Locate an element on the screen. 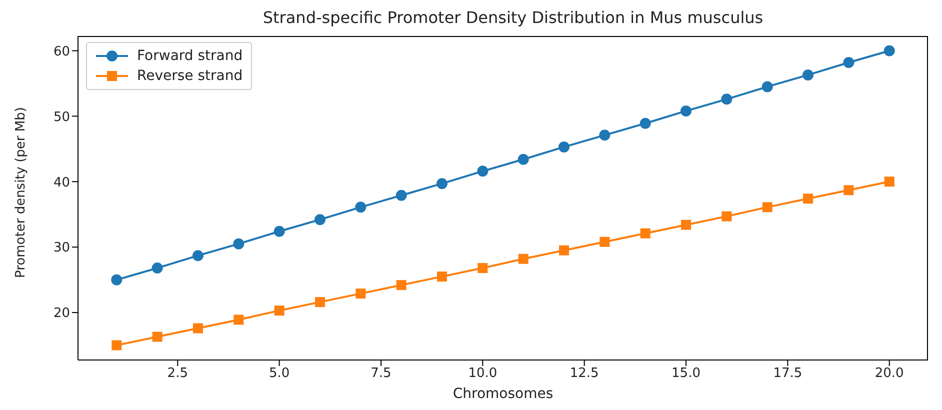 This screenshot has height=410, width=942. chart-title: Strand-specific Promoter Density Distribution in Mus musculus is located at coordinates (513, 17).